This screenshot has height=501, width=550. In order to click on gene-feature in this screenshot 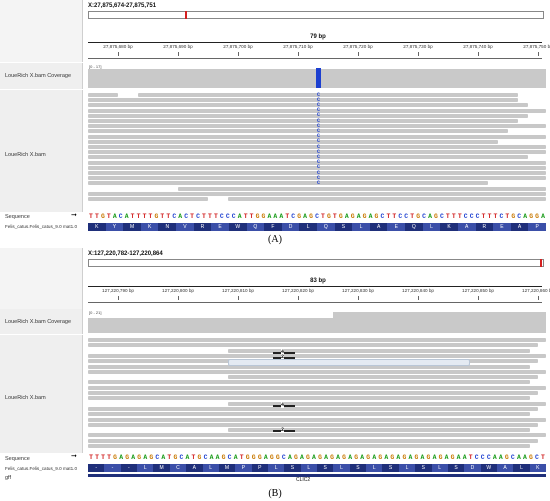, I will do `click(317, 475)`.